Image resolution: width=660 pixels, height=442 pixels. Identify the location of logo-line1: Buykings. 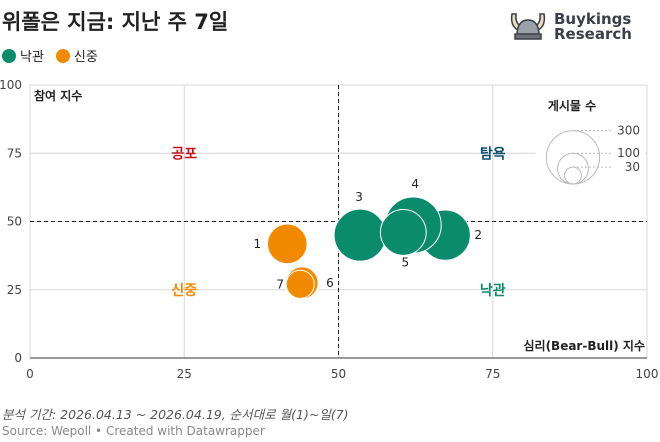
(593, 19).